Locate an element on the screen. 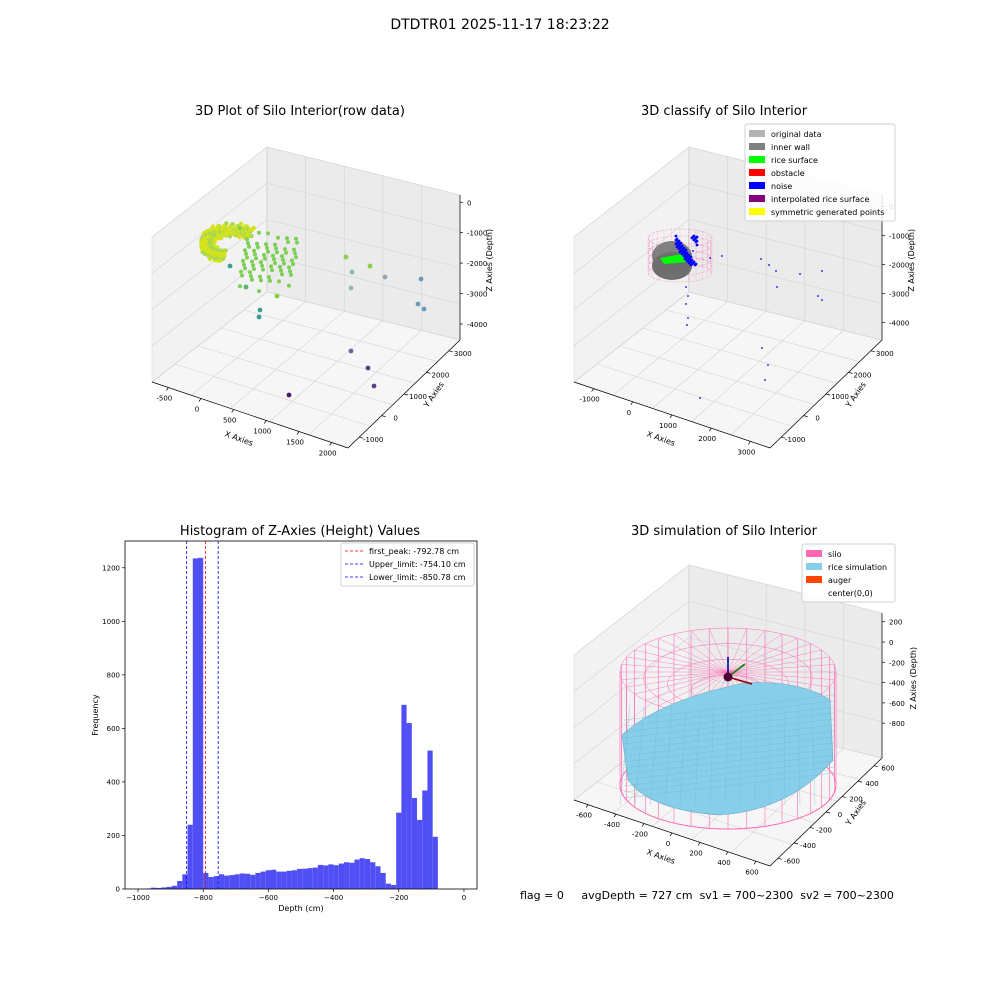 The width and height of the screenshot is (1000, 1000). classify3d-z-tick-label: -1000 is located at coordinates (899, 237).